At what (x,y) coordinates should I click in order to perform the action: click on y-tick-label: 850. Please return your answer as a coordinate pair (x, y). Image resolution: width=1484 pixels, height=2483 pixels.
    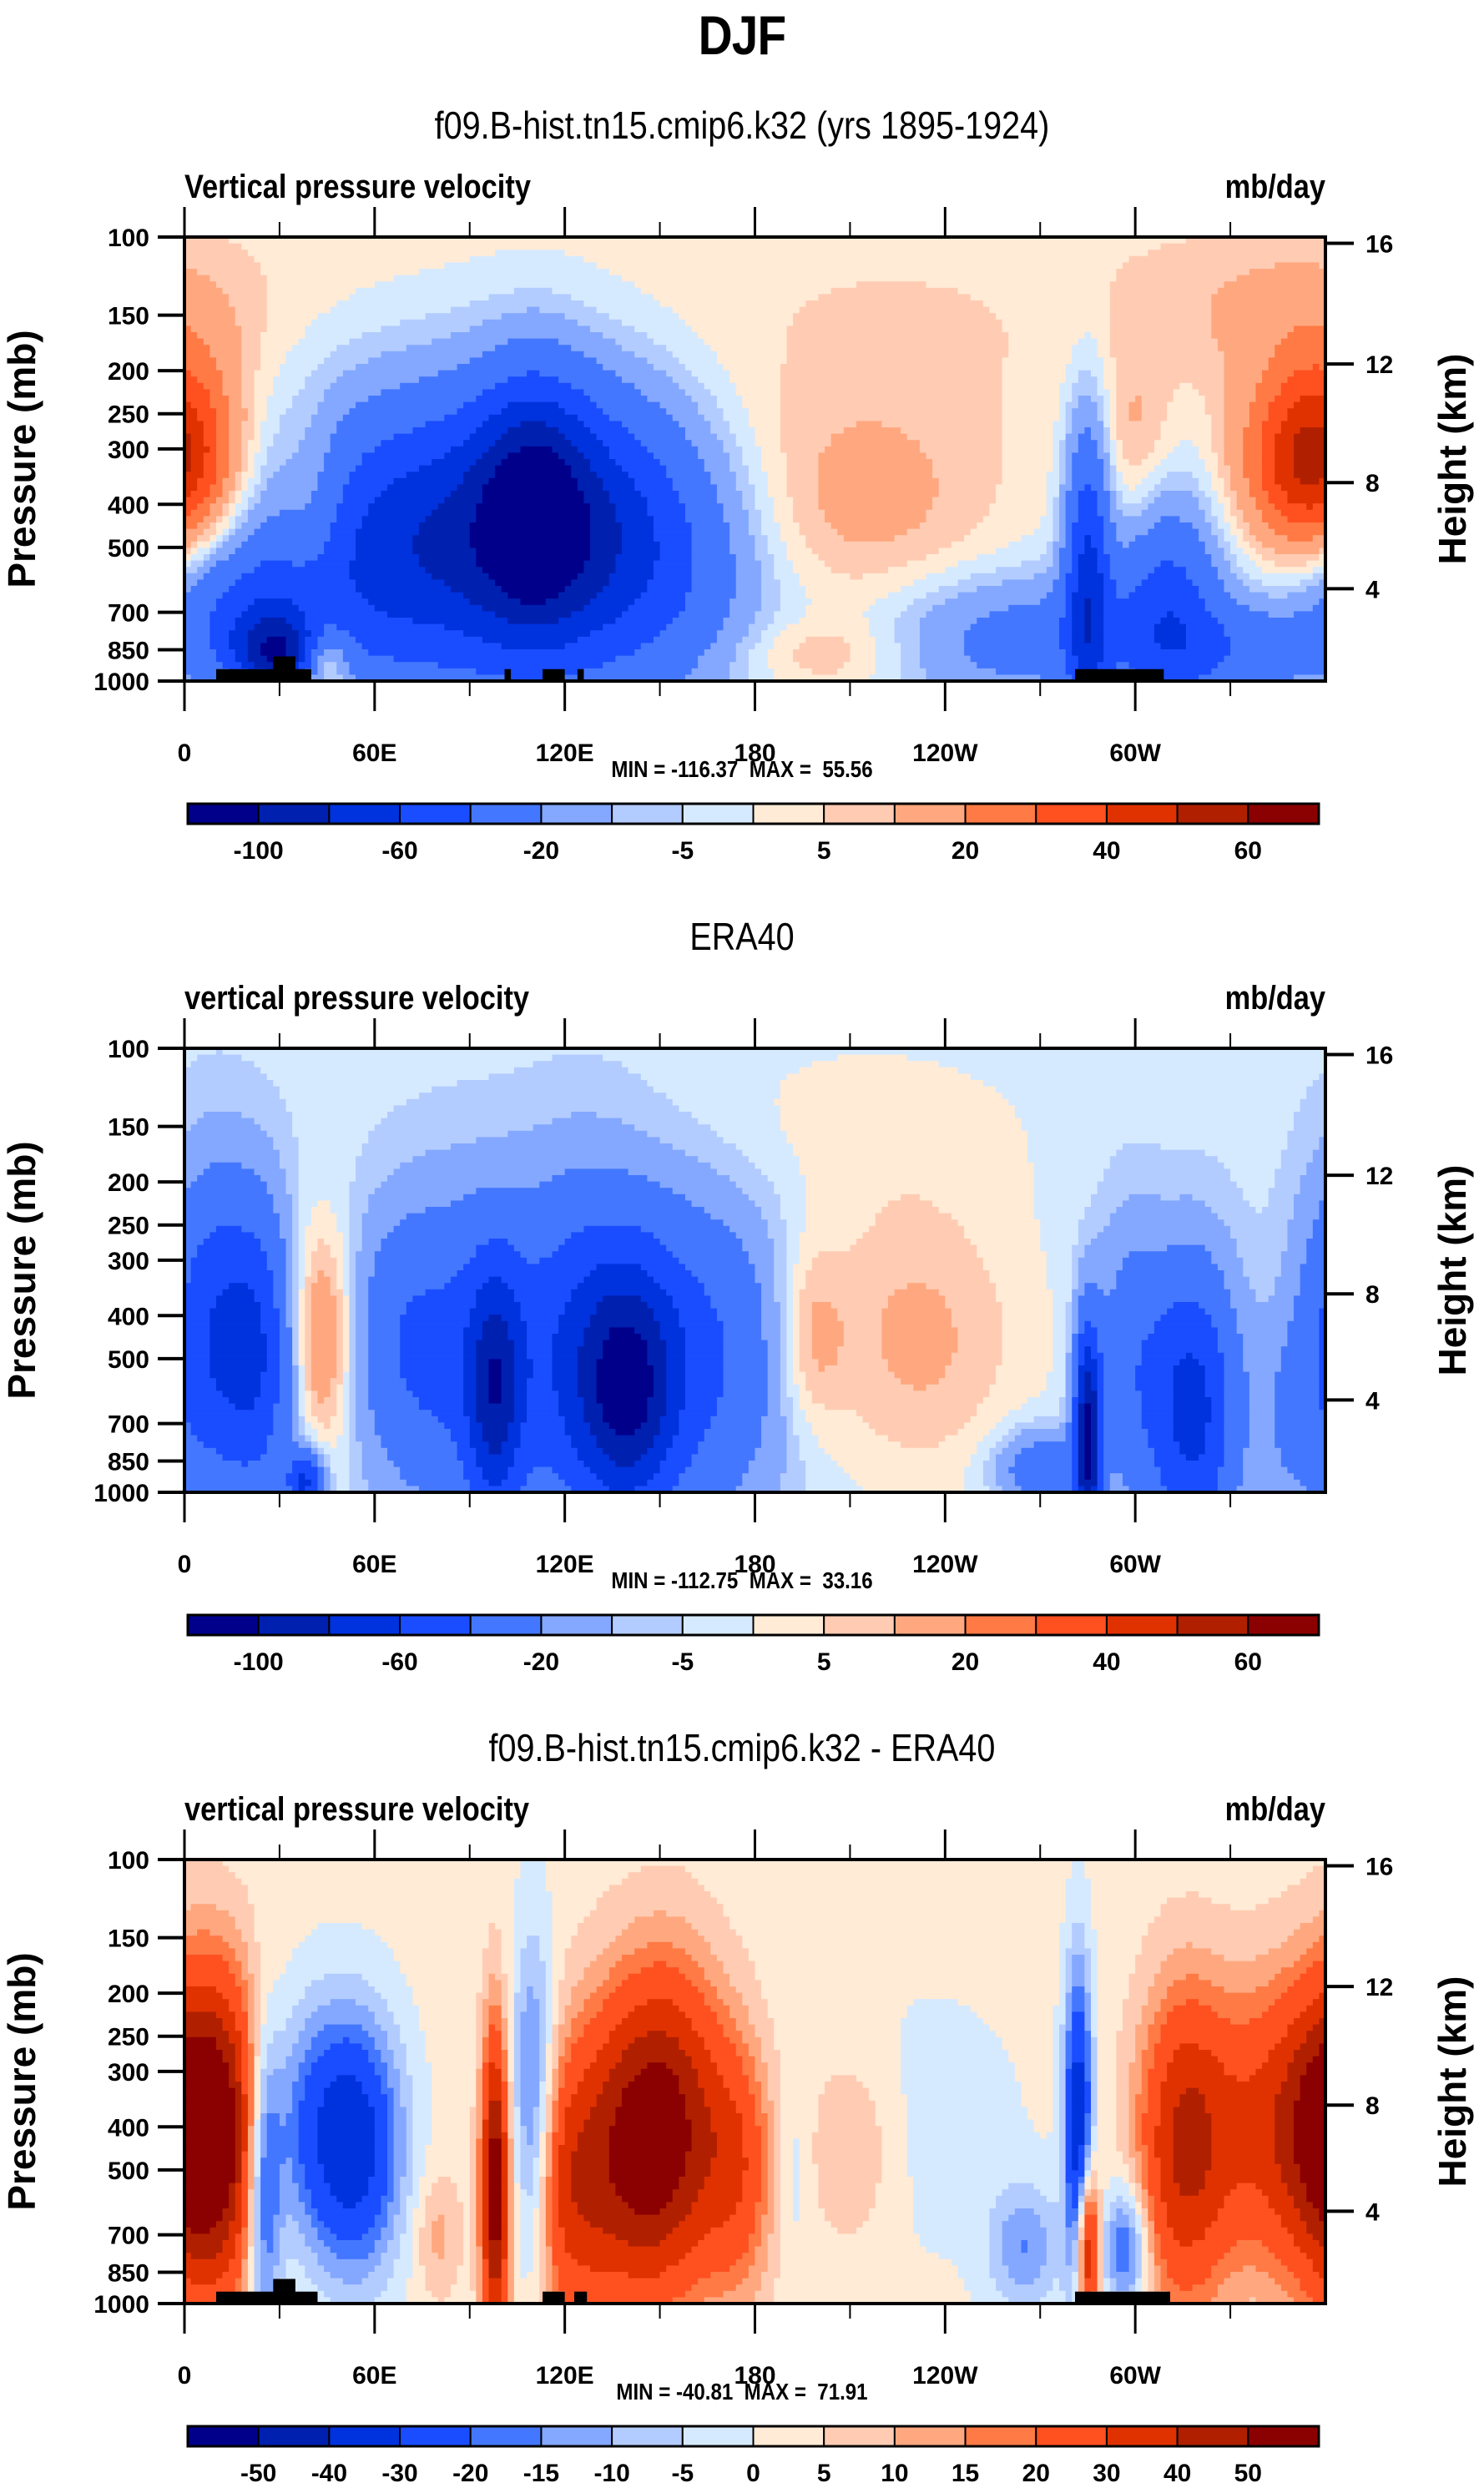
    Looking at the image, I should click on (128, 1462).